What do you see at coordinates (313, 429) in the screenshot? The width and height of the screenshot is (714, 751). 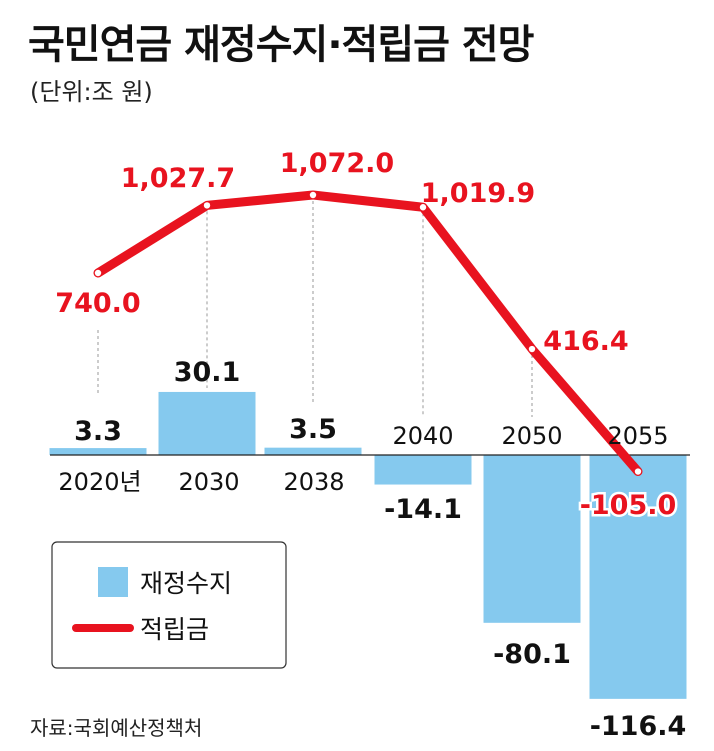 I see `bar-value-label: 3.5` at bounding box center [313, 429].